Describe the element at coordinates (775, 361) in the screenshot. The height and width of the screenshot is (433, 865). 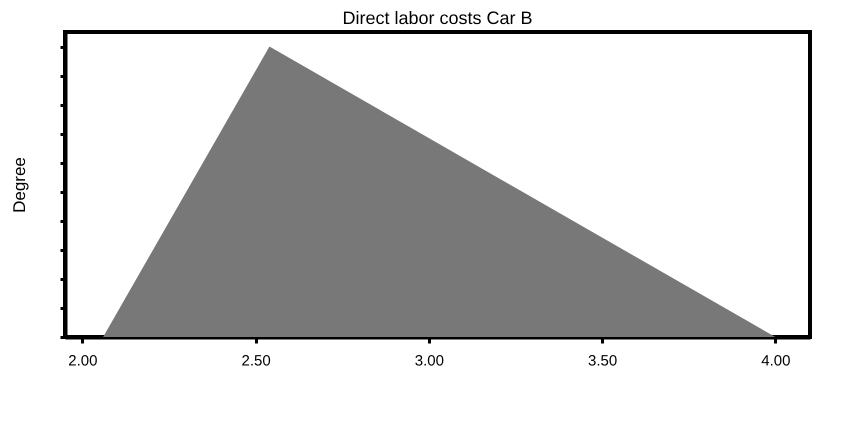
I see `x-tick-label: 4.00` at that location.